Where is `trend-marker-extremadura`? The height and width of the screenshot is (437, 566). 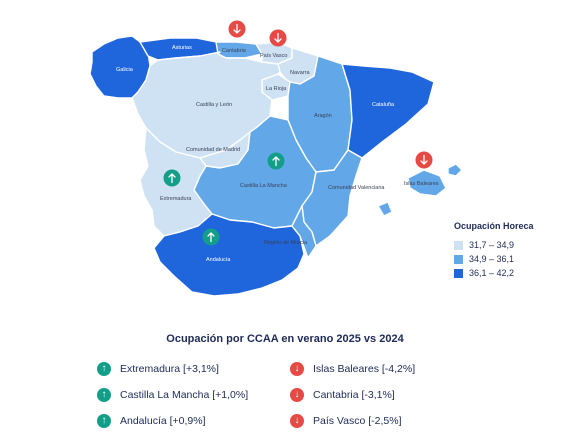 trend-marker-extremadura is located at coordinates (172, 178).